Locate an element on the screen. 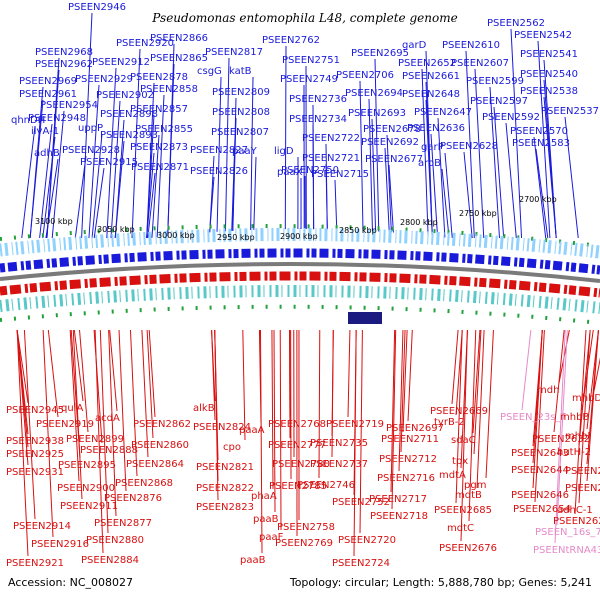 The width and height of the screenshot is (600, 600). gene-label-reverse: PSEEN2899 is located at coordinates (95, 439).